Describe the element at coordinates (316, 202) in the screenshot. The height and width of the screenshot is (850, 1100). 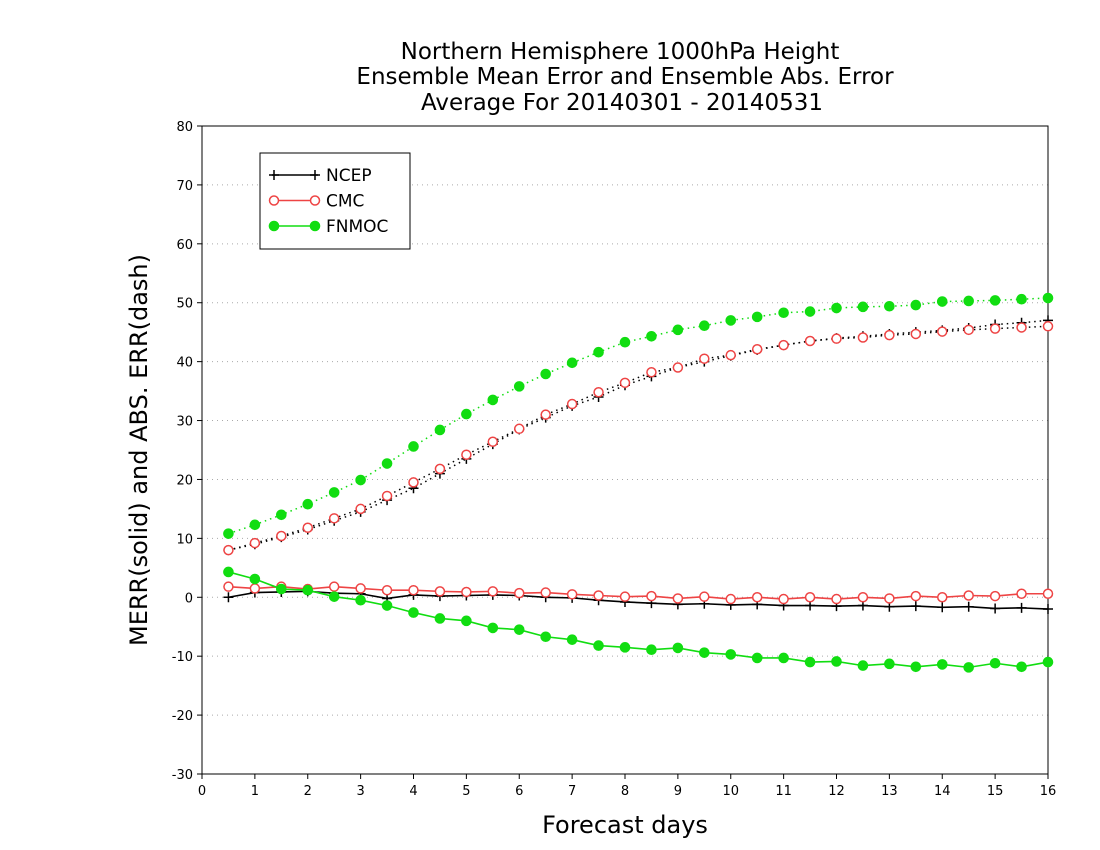
I see `legend-item-cmc: CMC` at that location.